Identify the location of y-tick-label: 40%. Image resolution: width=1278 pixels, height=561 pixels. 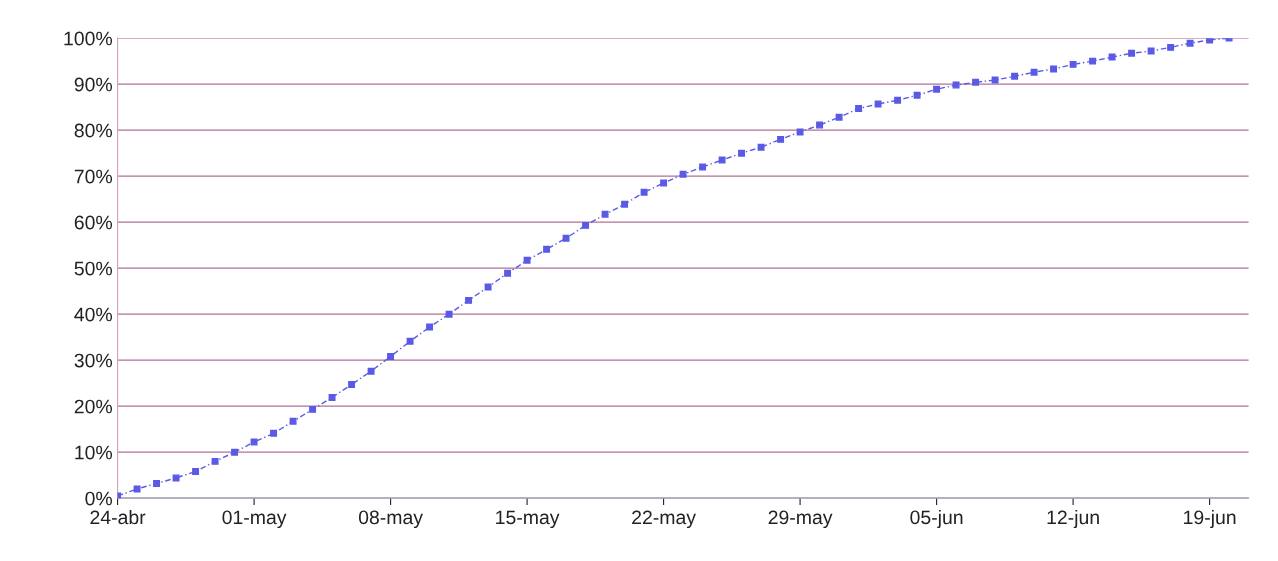
(93, 314).